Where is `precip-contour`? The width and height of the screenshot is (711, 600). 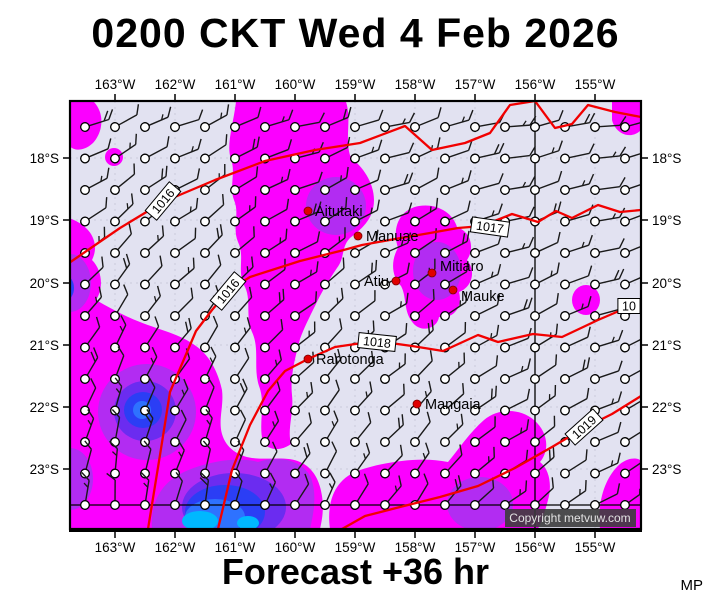
precip-contour is located at coordinates (200, 520).